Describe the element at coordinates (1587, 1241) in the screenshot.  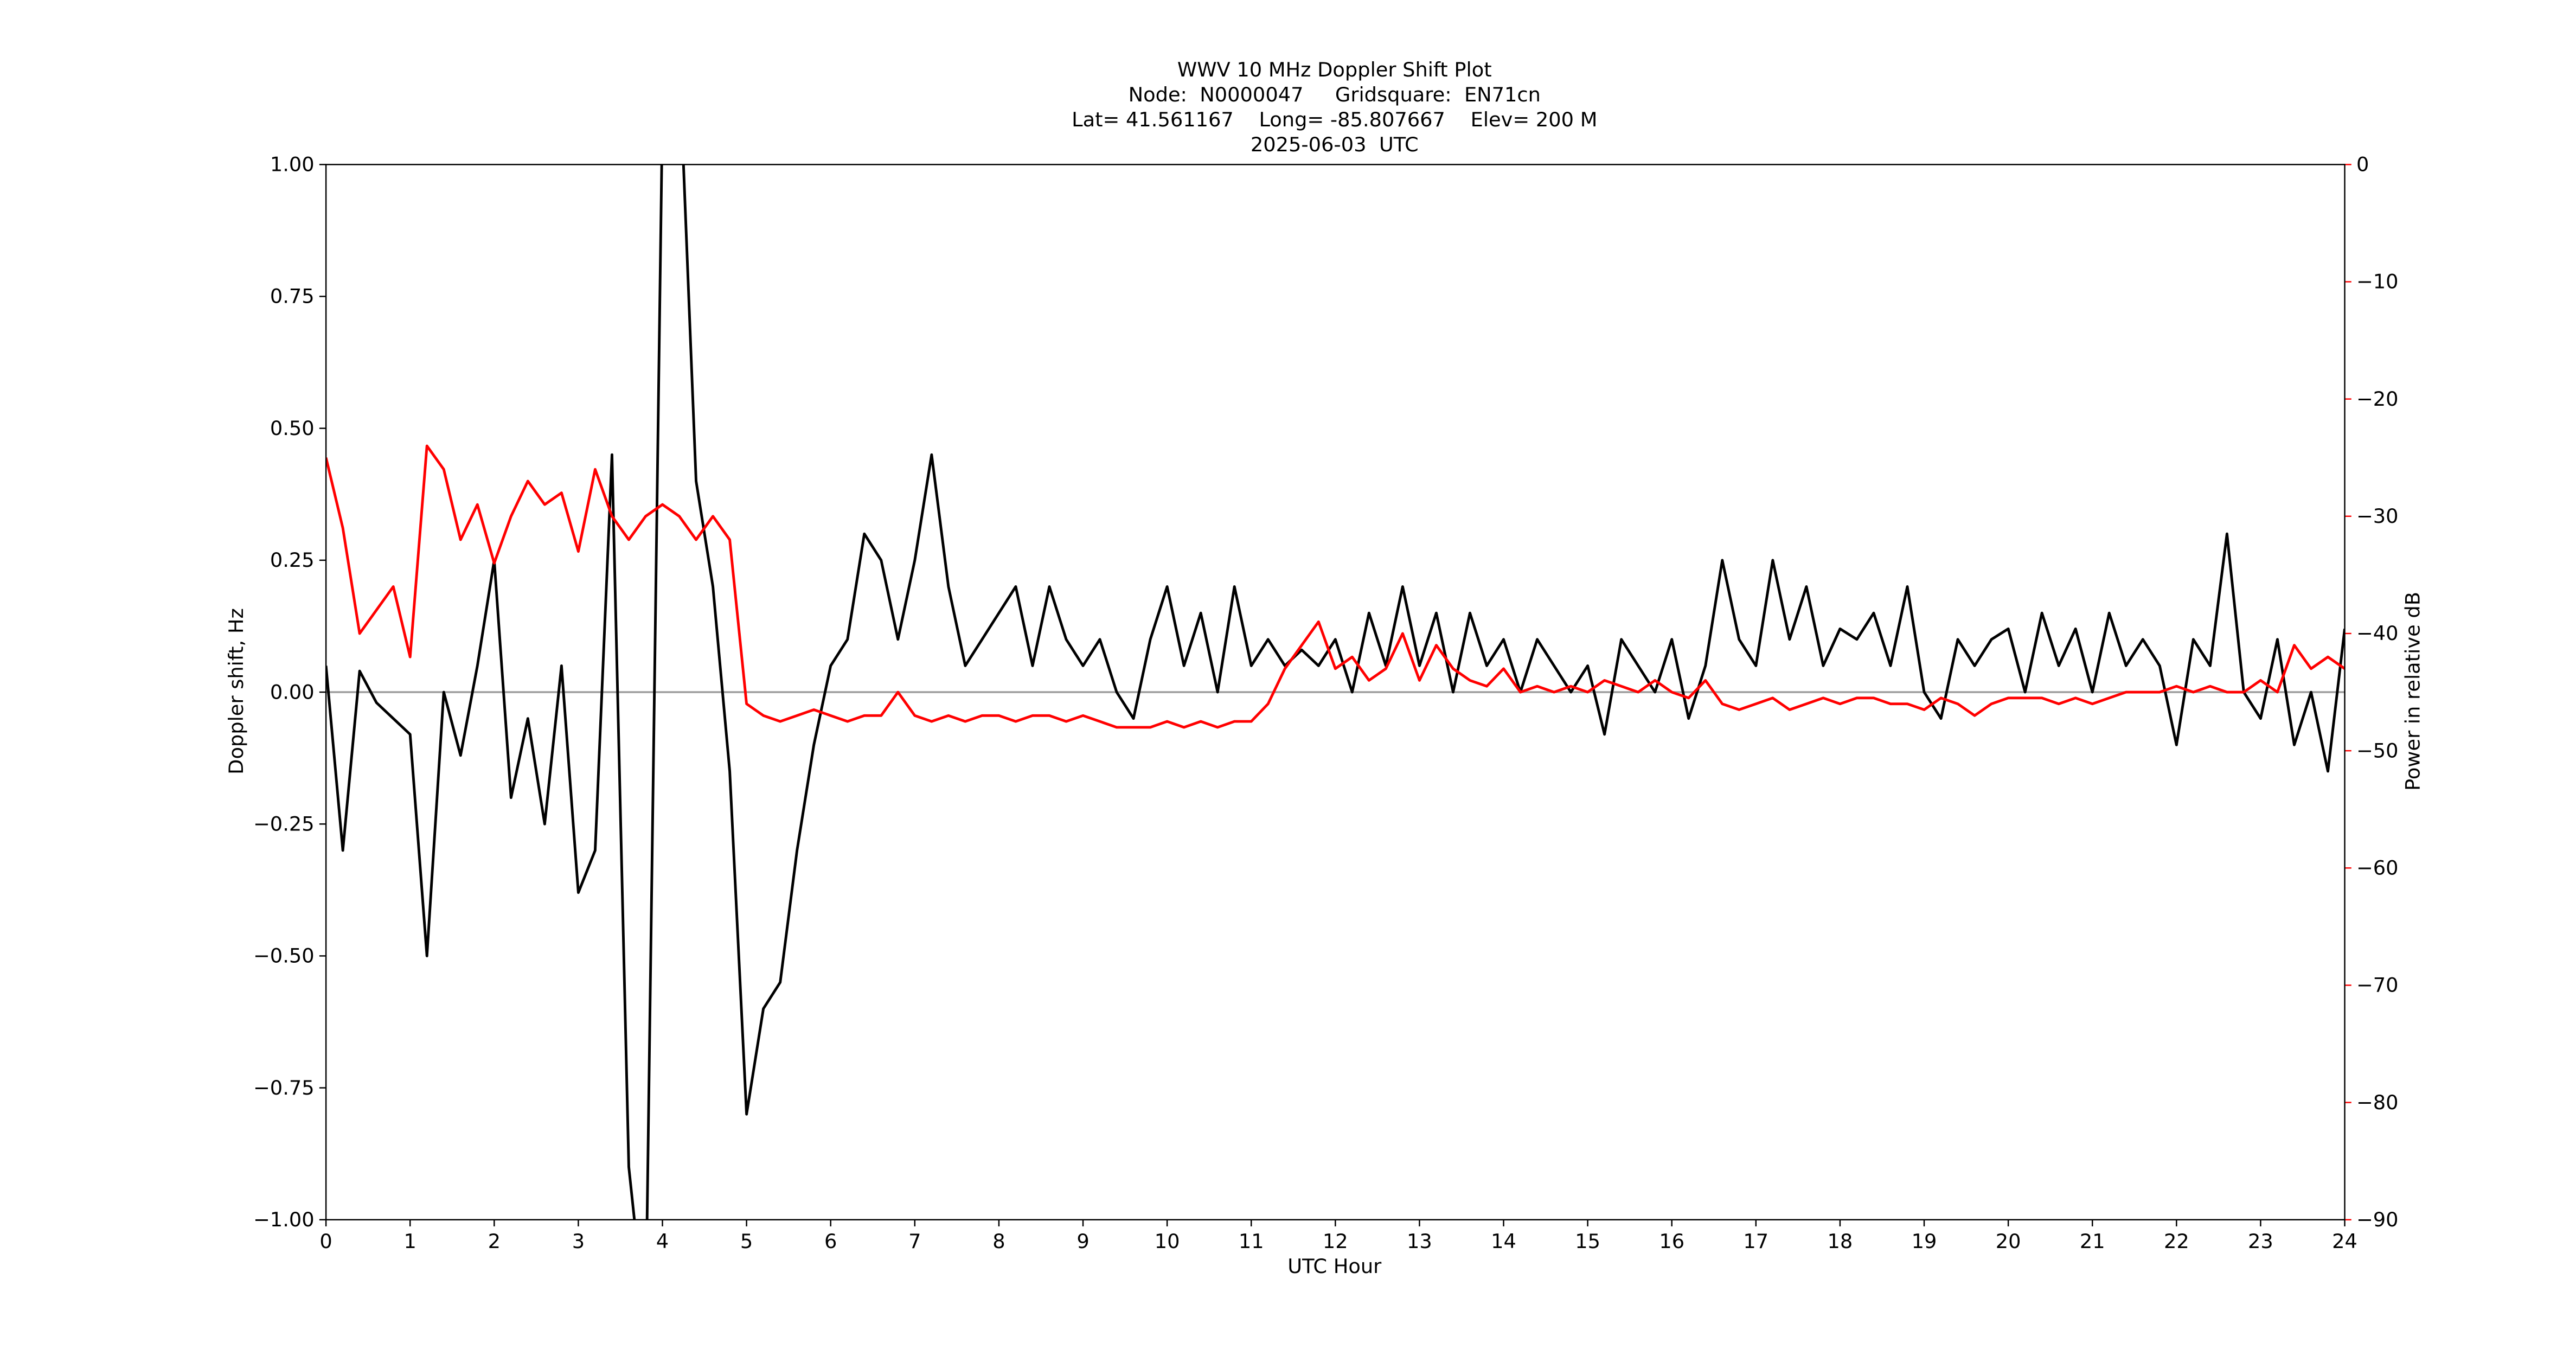
I see `x-tick-label: 15` at that location.